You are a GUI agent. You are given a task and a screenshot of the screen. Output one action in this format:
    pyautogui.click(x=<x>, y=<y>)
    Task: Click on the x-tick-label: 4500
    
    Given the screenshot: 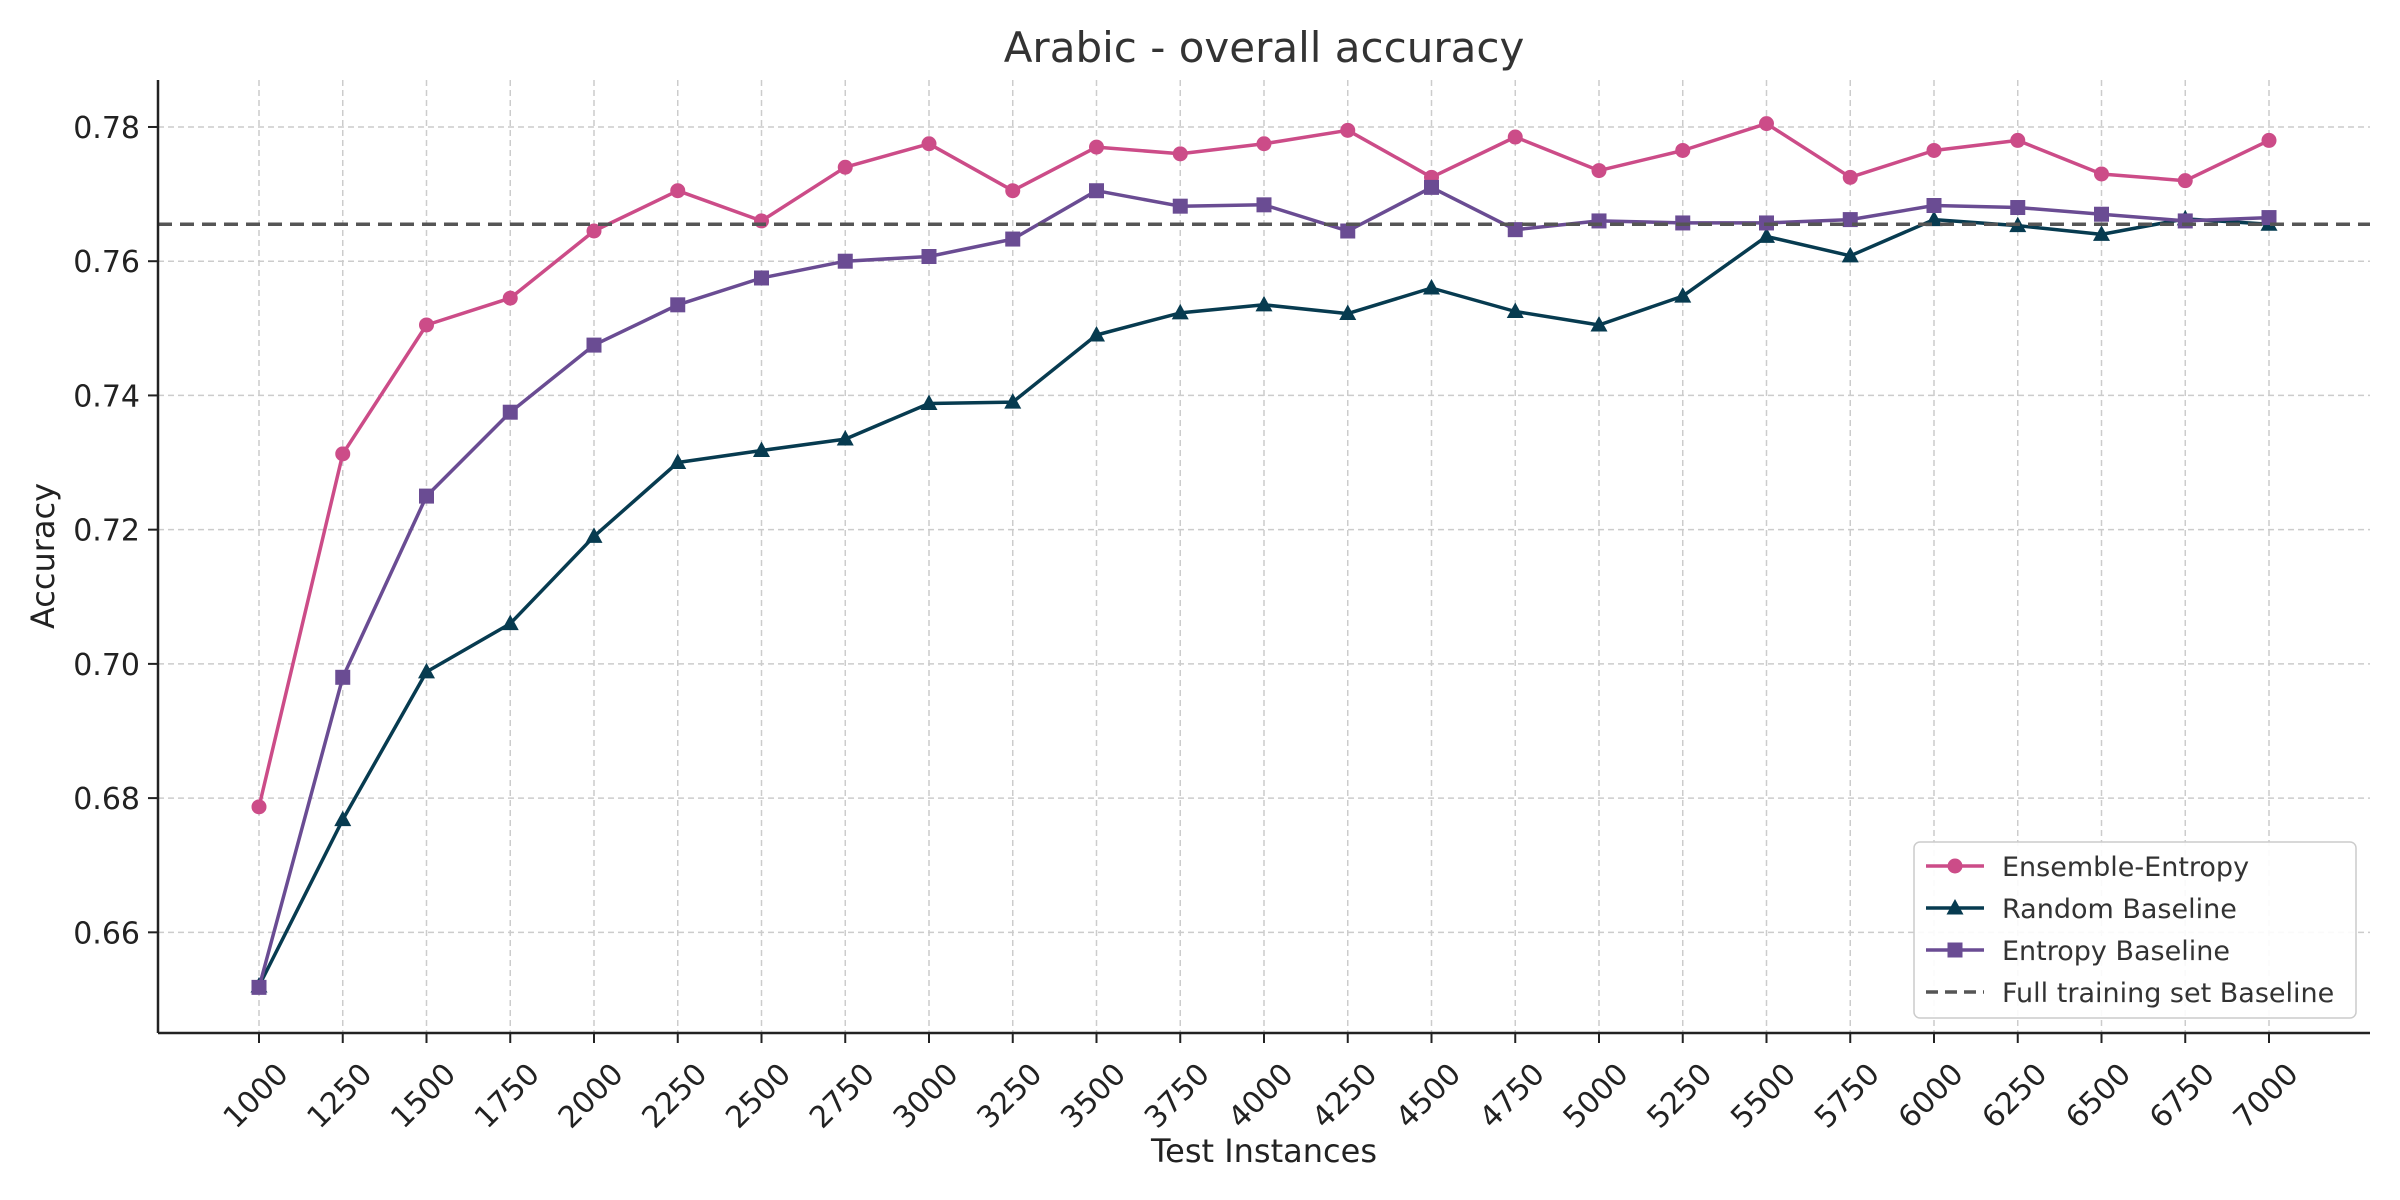 What is the action you would take?
    pyautogui.click(x=1428, y=1096)
    